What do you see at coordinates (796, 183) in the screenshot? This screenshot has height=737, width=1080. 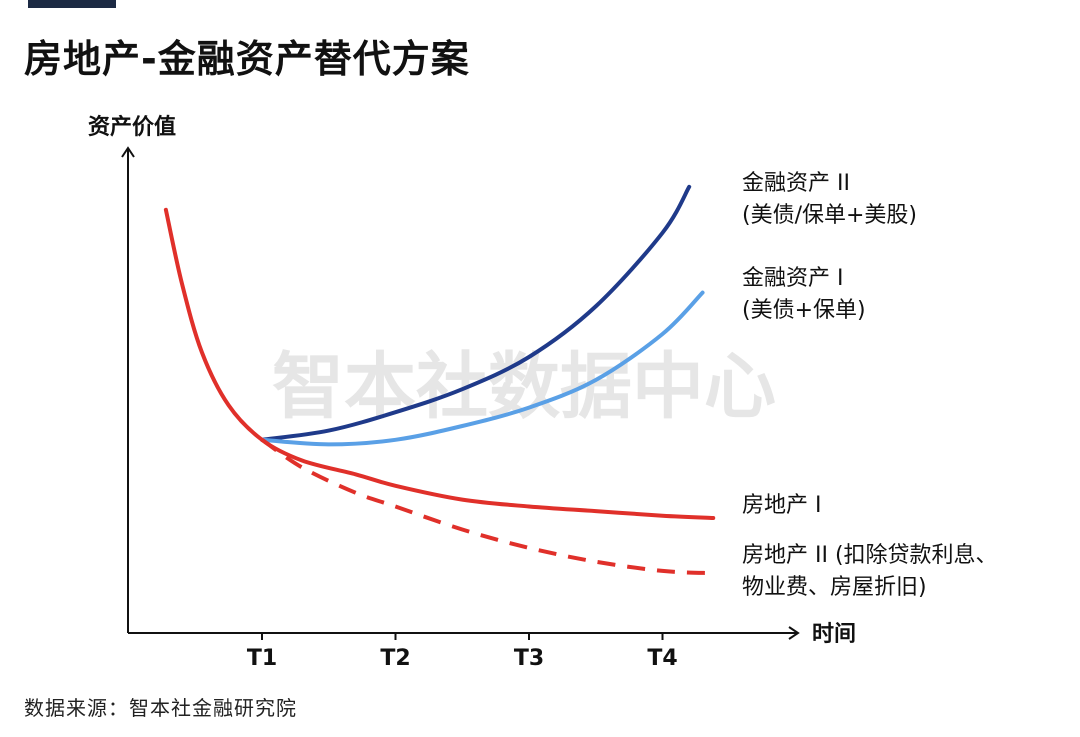 I see `series-label-financial-asset-2-line-1: 金融资产 II` at bounding box center [796, 183].